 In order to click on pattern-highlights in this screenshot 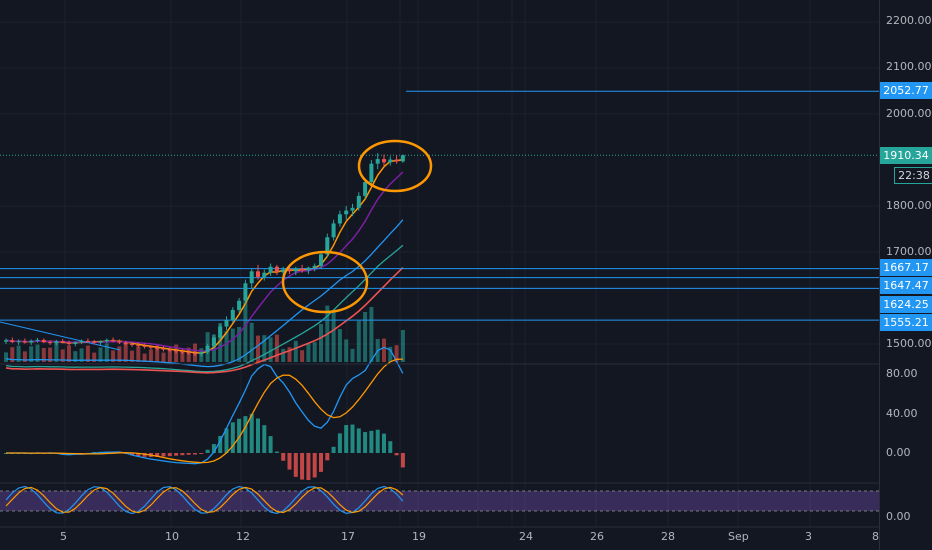, I will do `click(357, 226)`.